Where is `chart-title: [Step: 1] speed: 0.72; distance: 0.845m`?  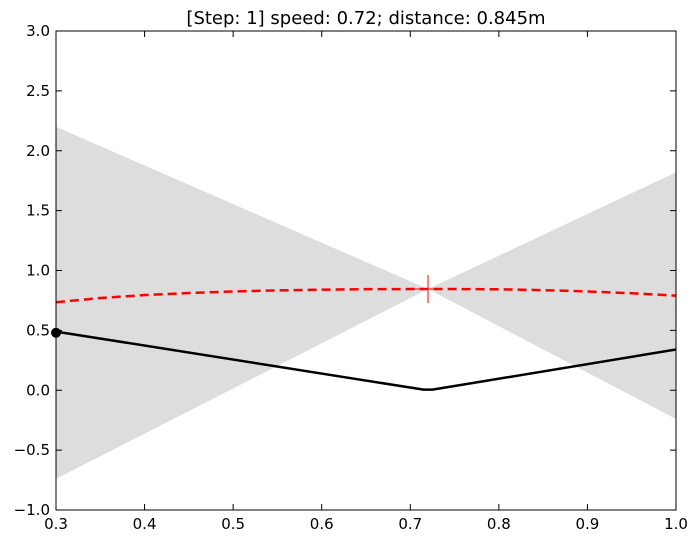 chart-title: [Step: 1] speed: 0.72; distance: 0.845m is located at coordinates (365, 18).